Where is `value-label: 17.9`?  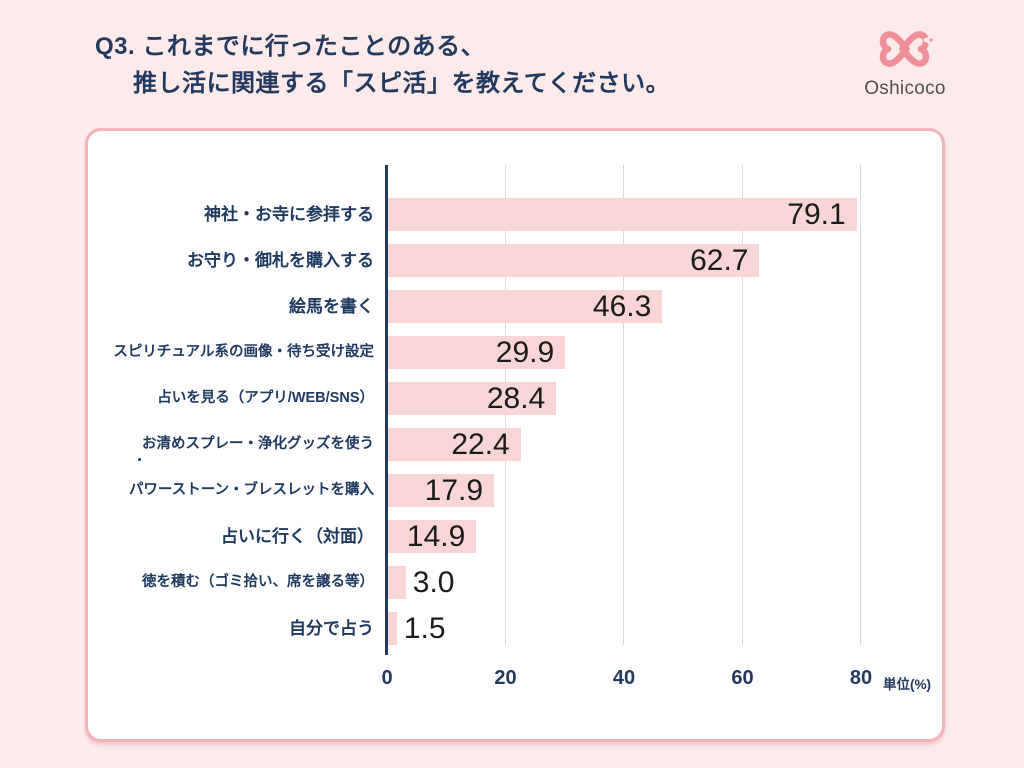
value-label: 17.9 is located at coordinates (454, 490).